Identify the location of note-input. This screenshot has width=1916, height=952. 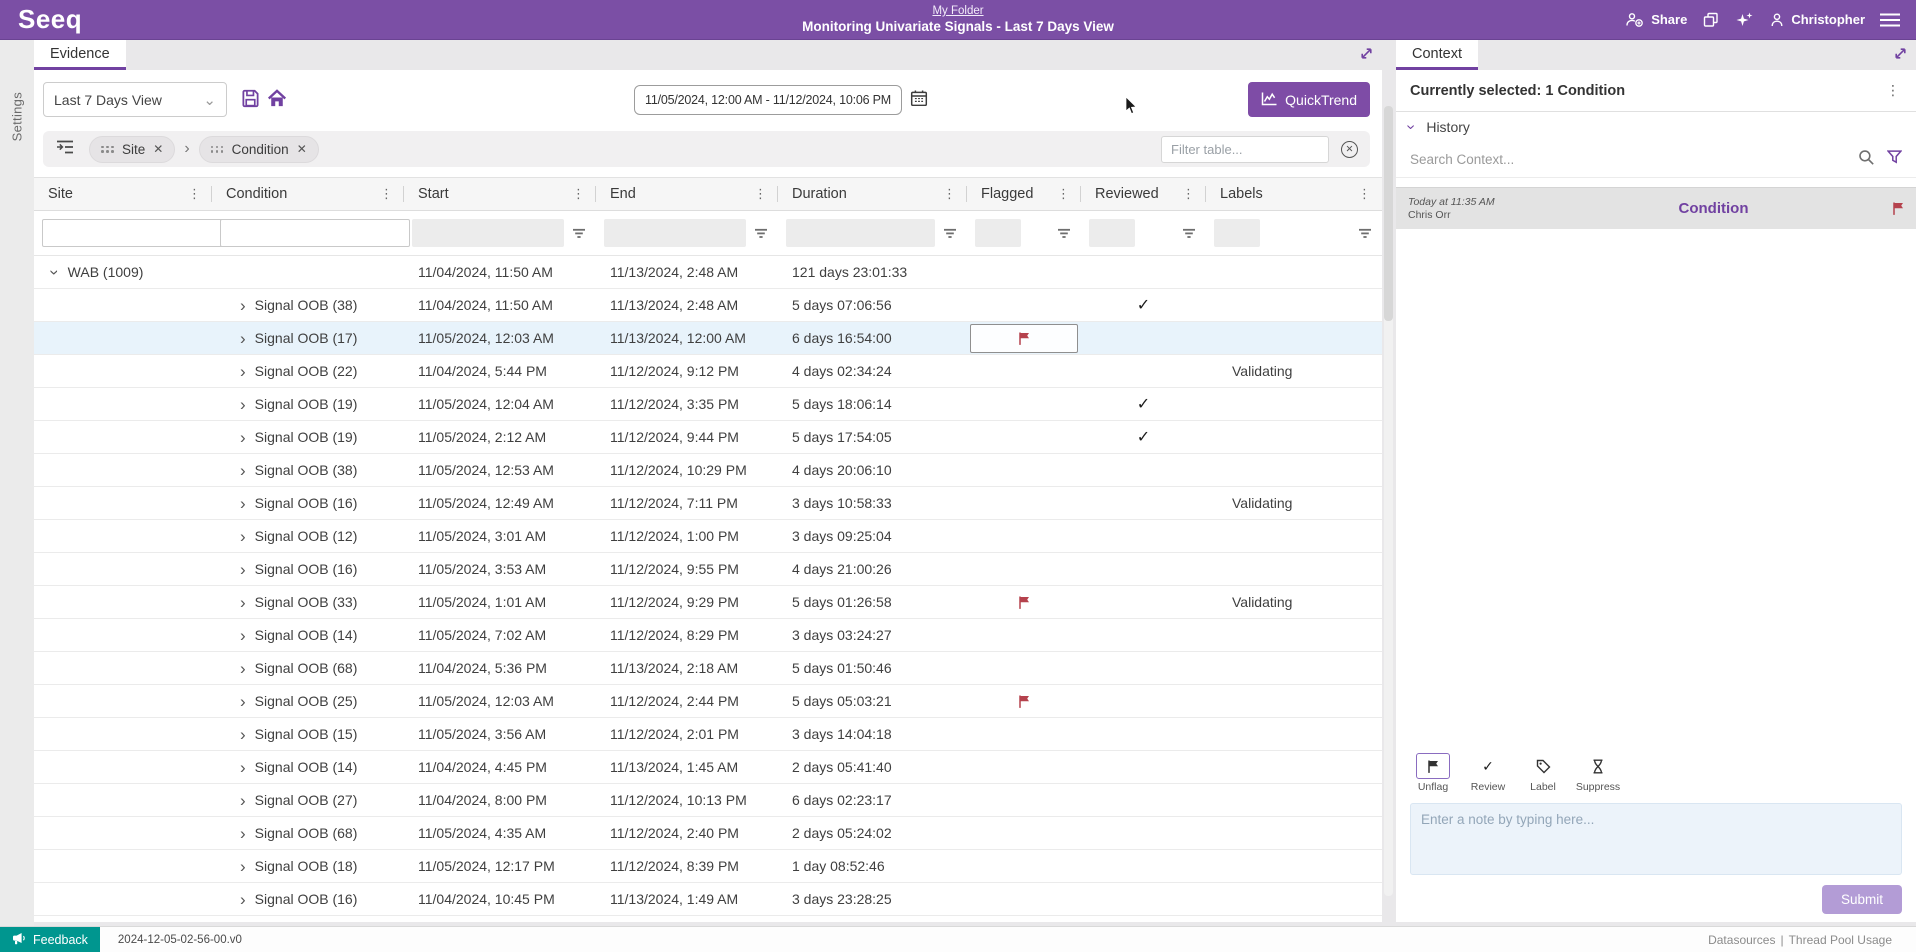
(1656, 839).